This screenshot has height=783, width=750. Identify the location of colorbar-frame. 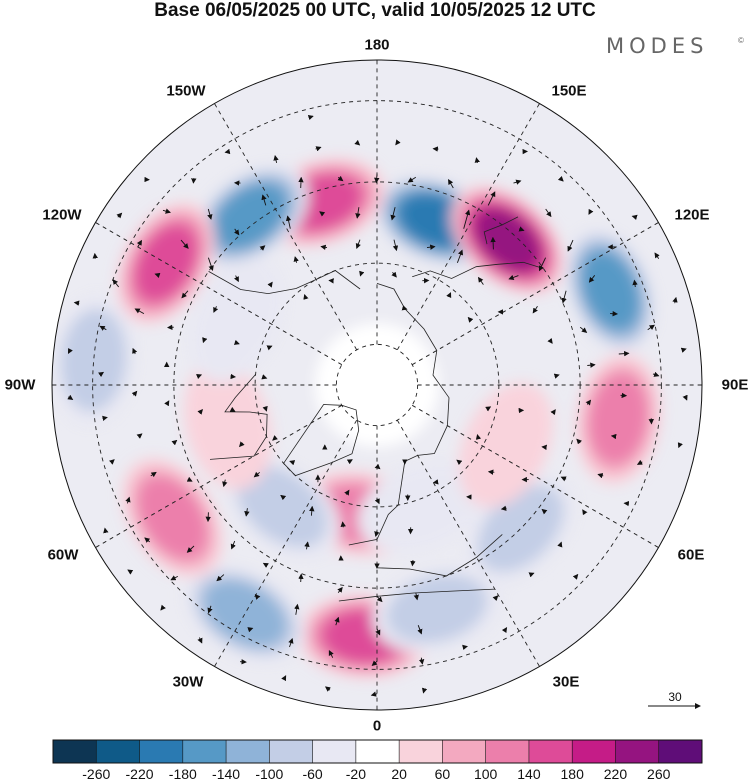
(377, 751).